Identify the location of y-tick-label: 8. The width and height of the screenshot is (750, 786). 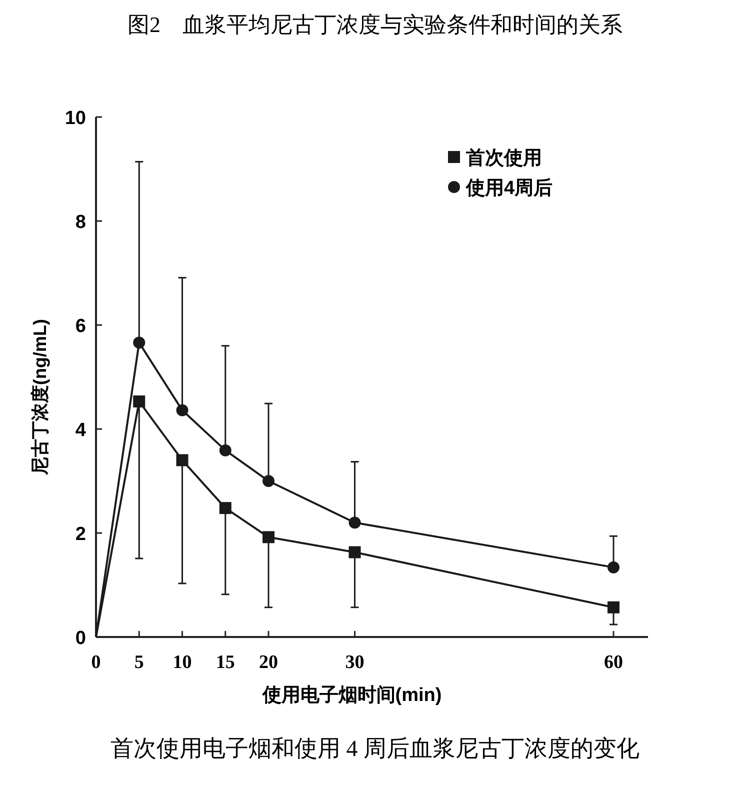
(80, 222).